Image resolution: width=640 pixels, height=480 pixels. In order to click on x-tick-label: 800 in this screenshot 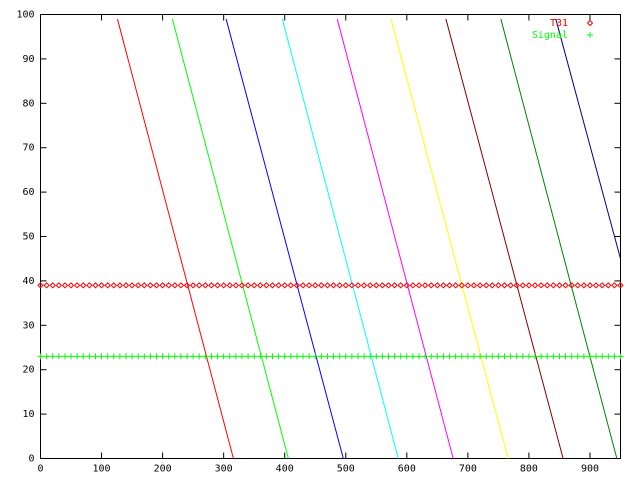, I will do `click(529, 469)`.